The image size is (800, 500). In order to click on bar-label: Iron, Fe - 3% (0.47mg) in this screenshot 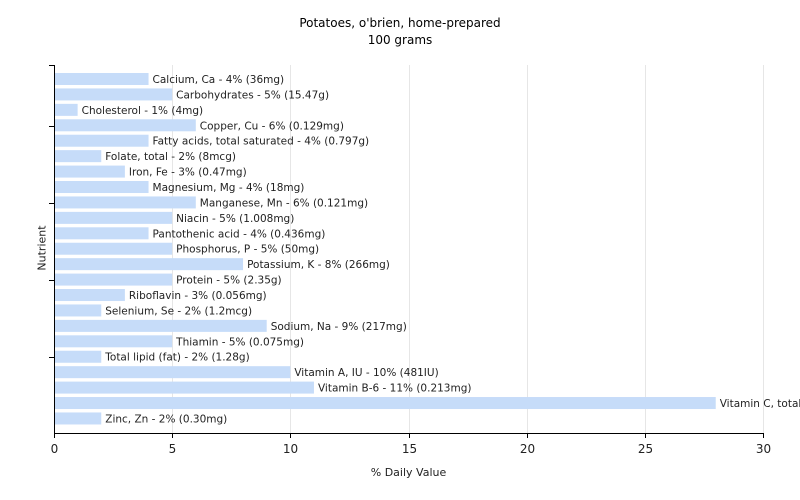, I will do `click(188, 173)`.